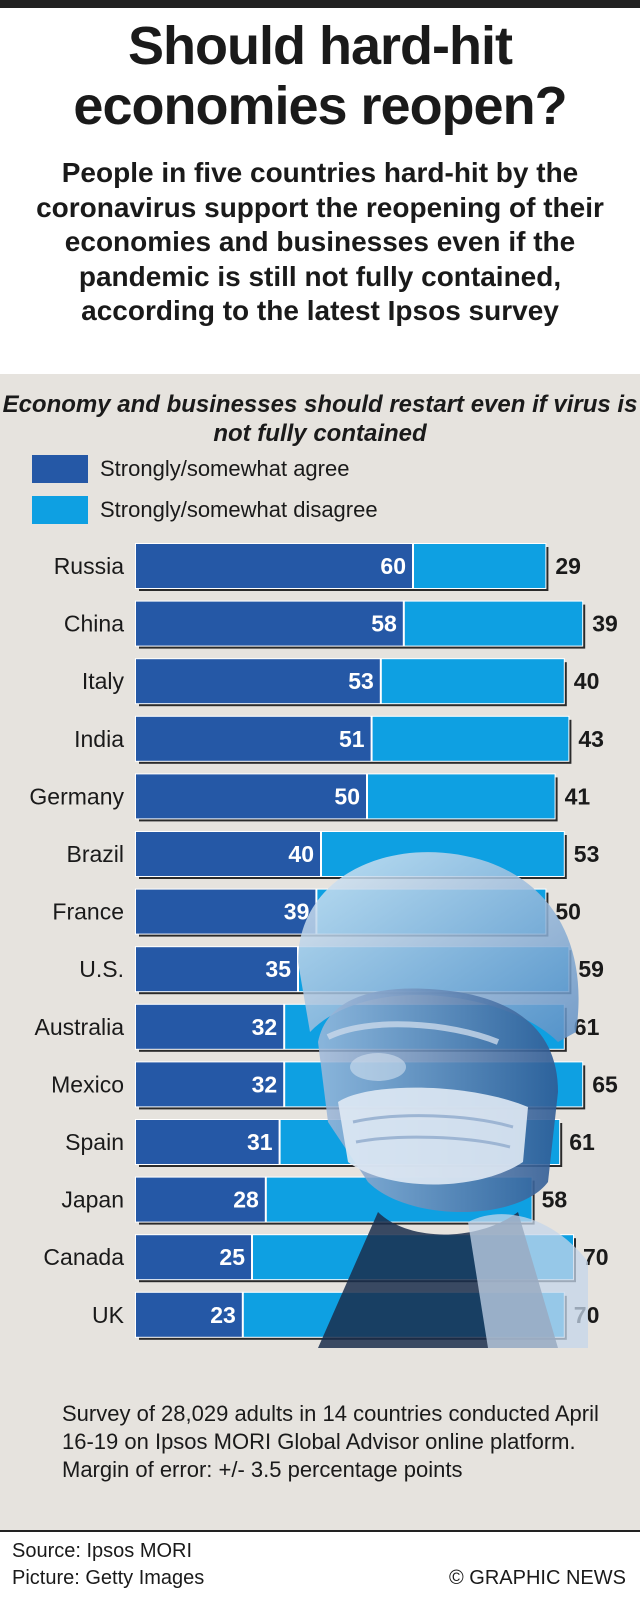  I want to click on legend-label-disagree: Strongly/somewhat disagree, so click(239, 509).